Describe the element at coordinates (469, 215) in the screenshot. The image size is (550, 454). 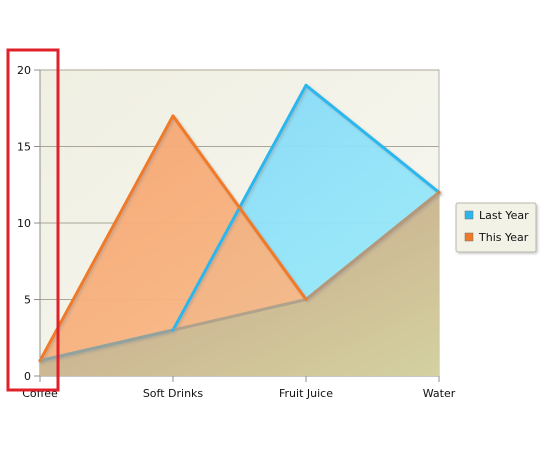
I see `legend-swatch-last-year` at that location.